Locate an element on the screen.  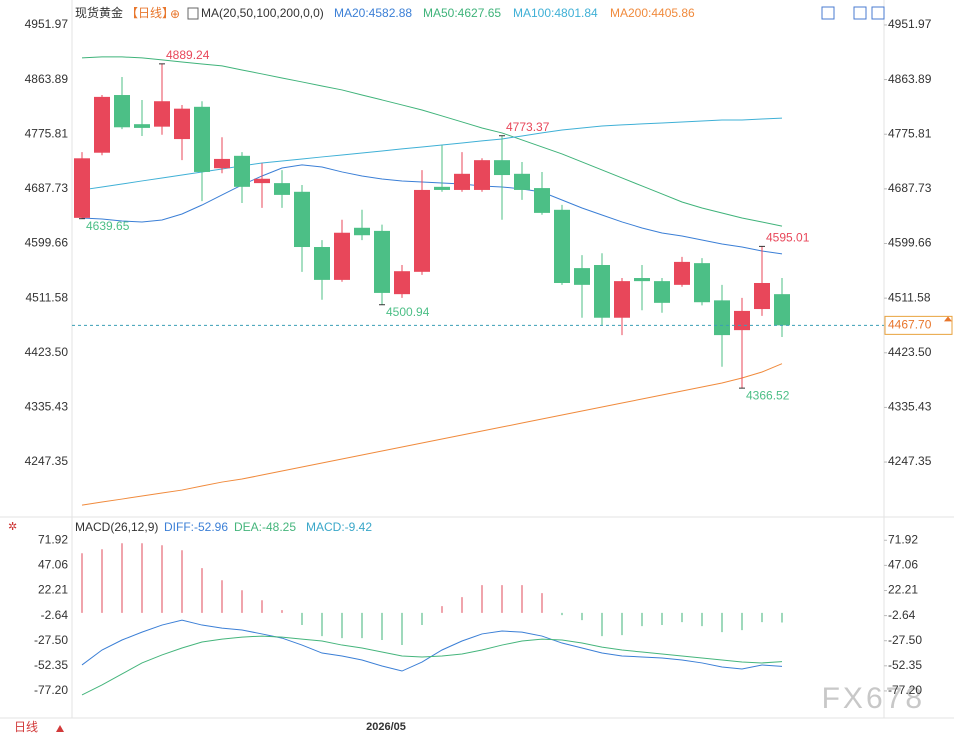
y-tick-label: 22.21 is located at coordinates (53, 590).